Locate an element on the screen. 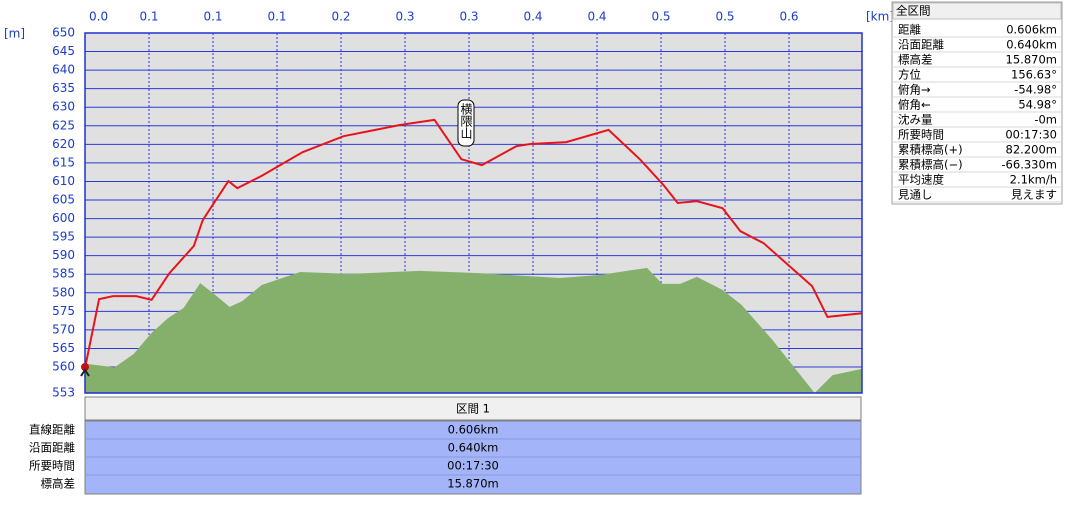 This screenshot has height=510, width=1066. summary-value: -0m is located at coordinates (1045, 120).